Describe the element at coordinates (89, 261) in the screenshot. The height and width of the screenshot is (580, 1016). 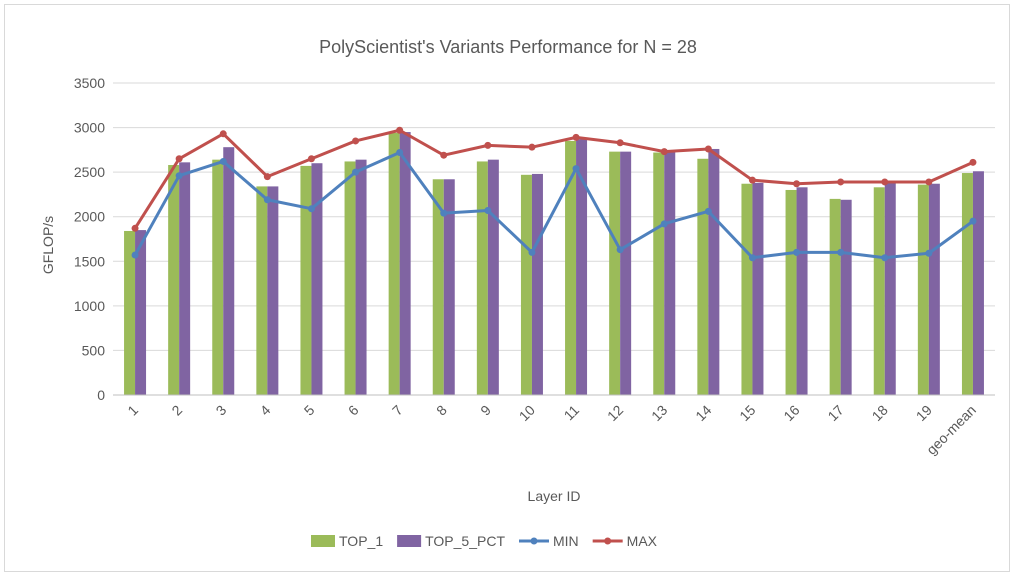
I see `y-tick-label: 1500` at that location.